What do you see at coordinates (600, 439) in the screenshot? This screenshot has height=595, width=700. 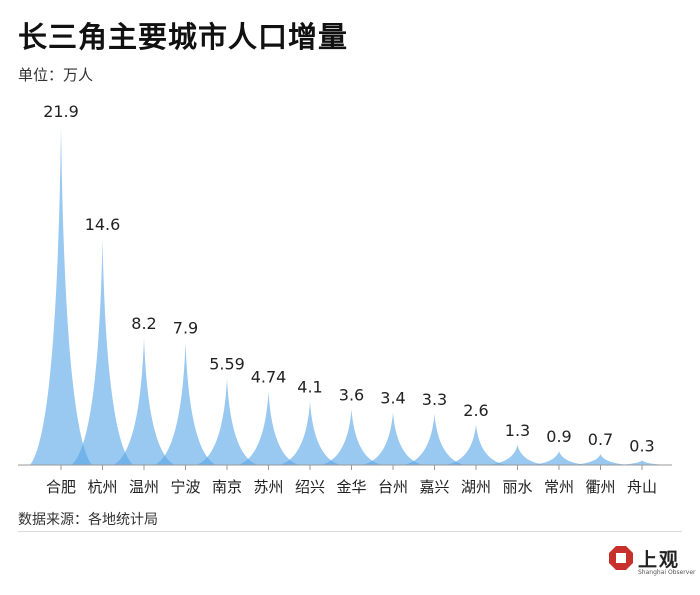 I see `value-label: 0.7` at bounding box center [600, 439].